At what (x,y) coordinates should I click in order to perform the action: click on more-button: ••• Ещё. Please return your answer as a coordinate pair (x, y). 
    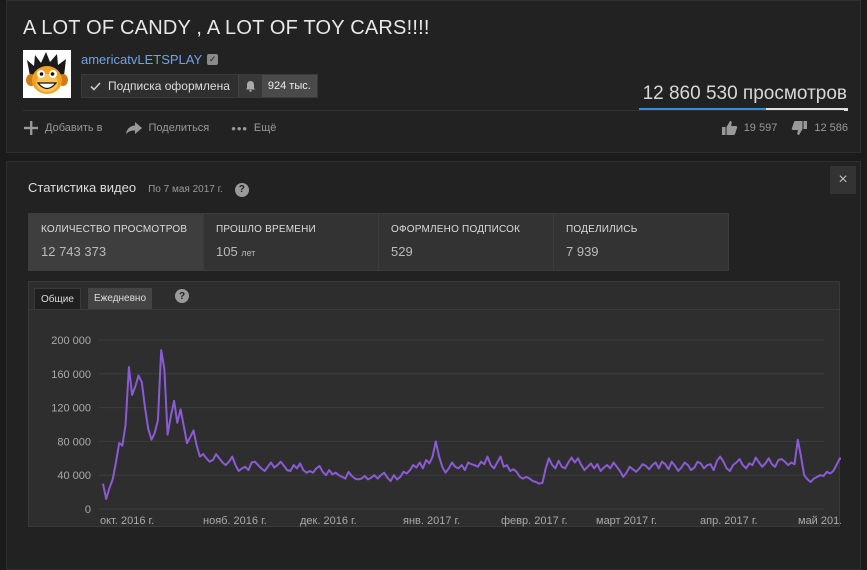
    Looking at the image, I should click on (253, 128).